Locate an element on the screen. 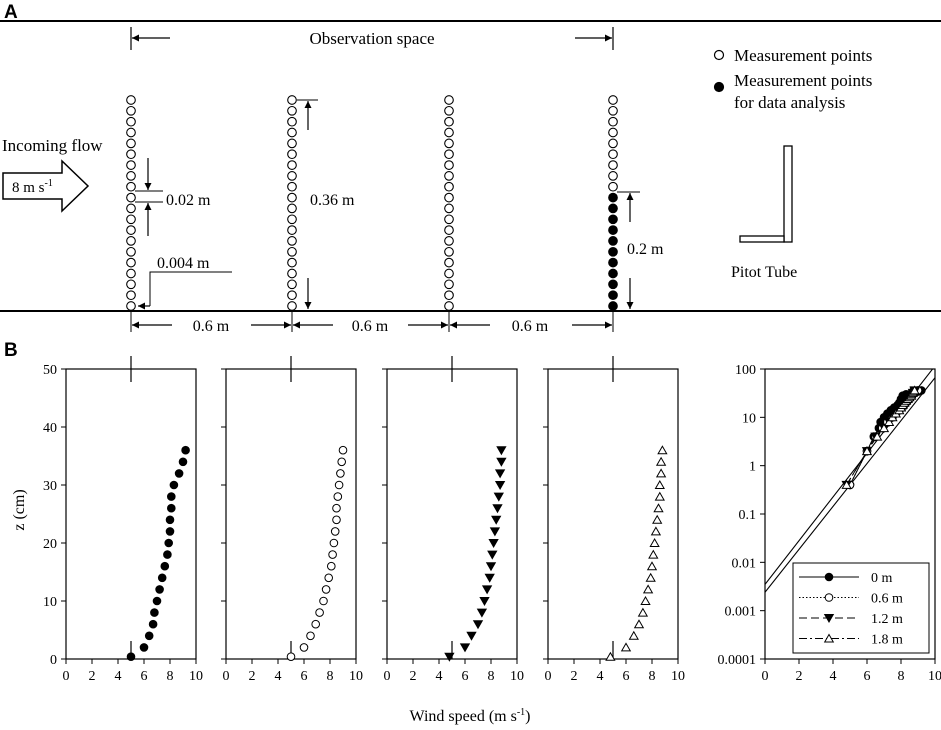 The image size is (941, 730). legend-open-marker is located at coordinates (719, 55).